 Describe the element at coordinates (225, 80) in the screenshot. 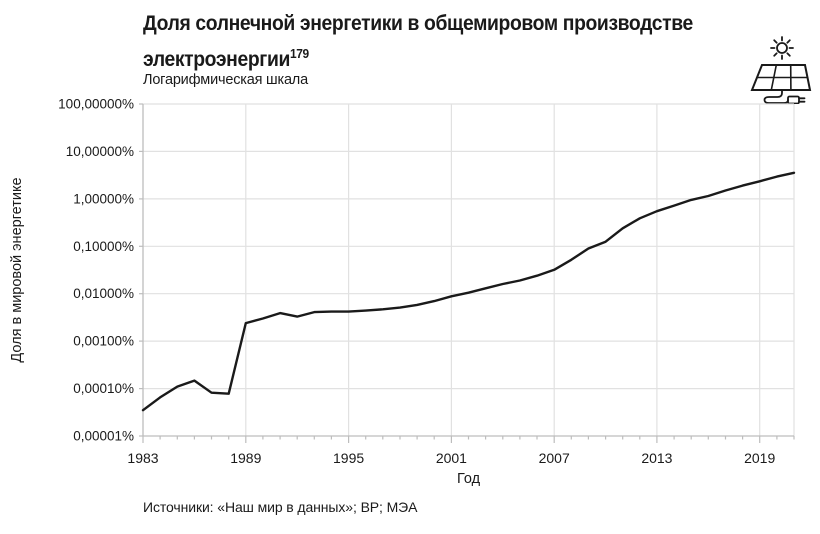

I see `chart-subtitle: Логарифмическая шкала` at that location.